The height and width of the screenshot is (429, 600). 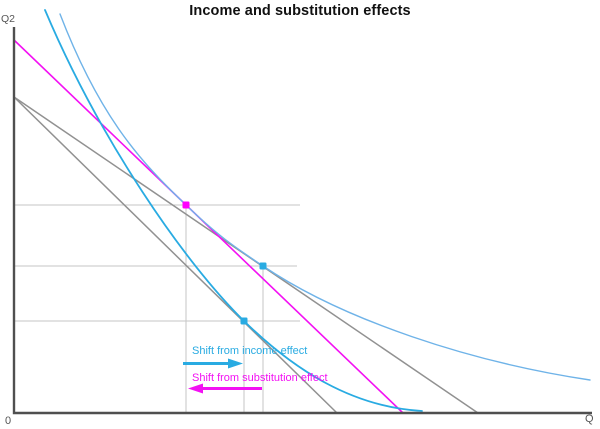 What do you see at coordinates (8, 421) in the screenshot?
I see `origin-tick-label: 0` at bounding box center [8, 421].